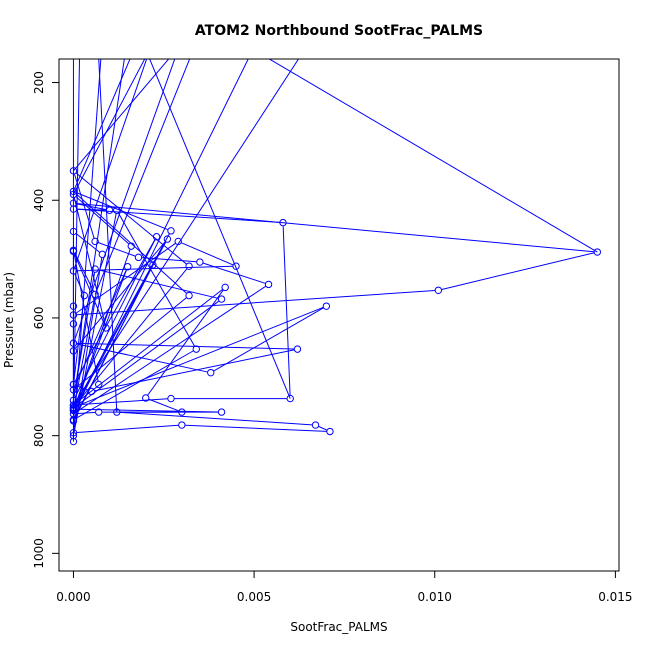  I want to click on y-tick-label: 600, so click(39, 317).